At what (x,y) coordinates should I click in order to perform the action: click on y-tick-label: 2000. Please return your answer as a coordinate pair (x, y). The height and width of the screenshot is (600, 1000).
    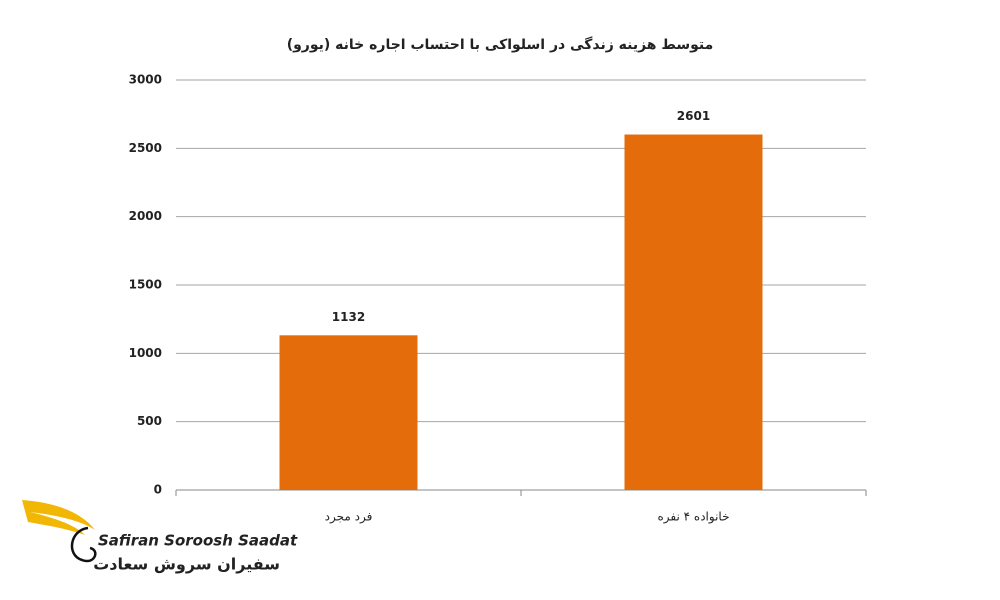
    Looking at the image, I should click on (145, 216).